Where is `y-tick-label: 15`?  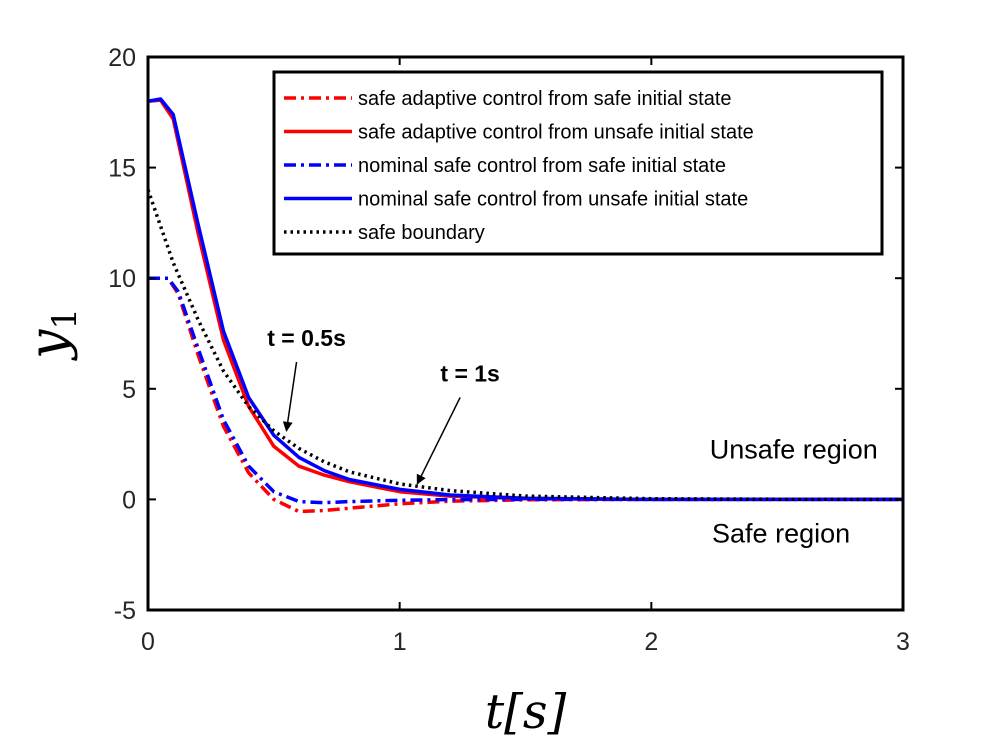 y-tick-label: 15 is located at coordinates (122, 169).